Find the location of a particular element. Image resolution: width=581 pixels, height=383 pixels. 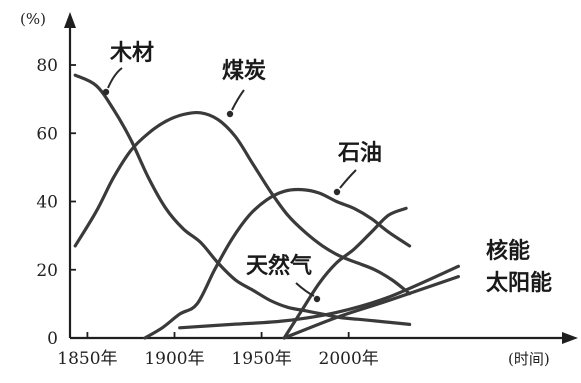

series-label-wood: 木材 is located at coordinates (131, 53).